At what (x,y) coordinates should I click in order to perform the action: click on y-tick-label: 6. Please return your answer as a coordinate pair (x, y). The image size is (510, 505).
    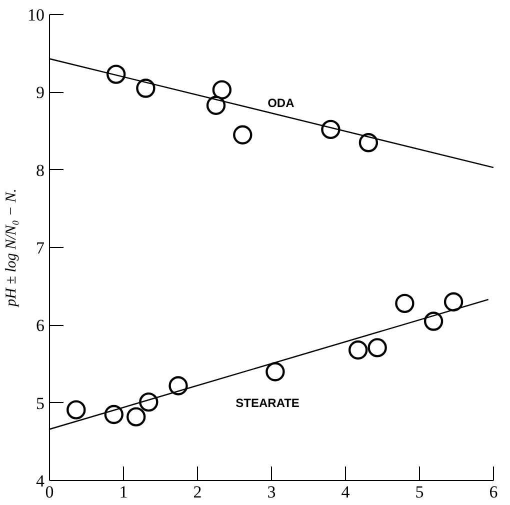
    Looking at the image, I should click on (40, 326).